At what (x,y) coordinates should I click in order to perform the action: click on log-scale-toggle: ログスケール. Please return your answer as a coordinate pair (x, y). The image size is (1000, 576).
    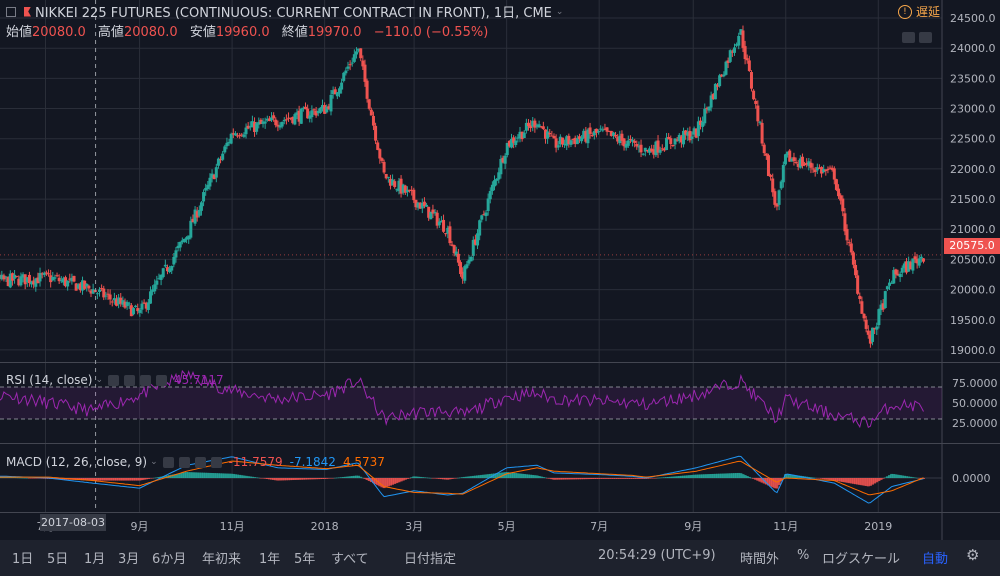
    Looking at the image, I should click on (861, 559).